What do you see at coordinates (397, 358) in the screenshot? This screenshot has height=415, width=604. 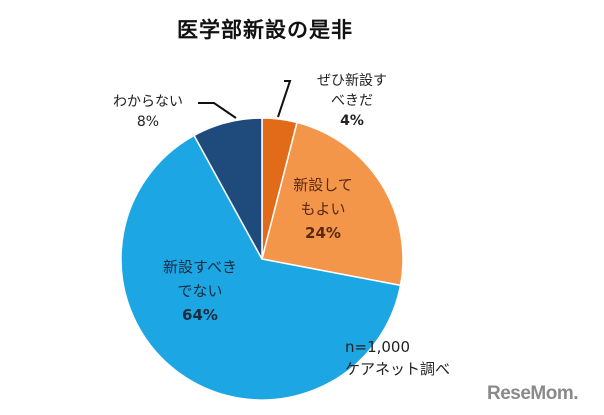 I see `chart-note: n=1,000 ケアネット調べ` at bounding box center [397, 358].